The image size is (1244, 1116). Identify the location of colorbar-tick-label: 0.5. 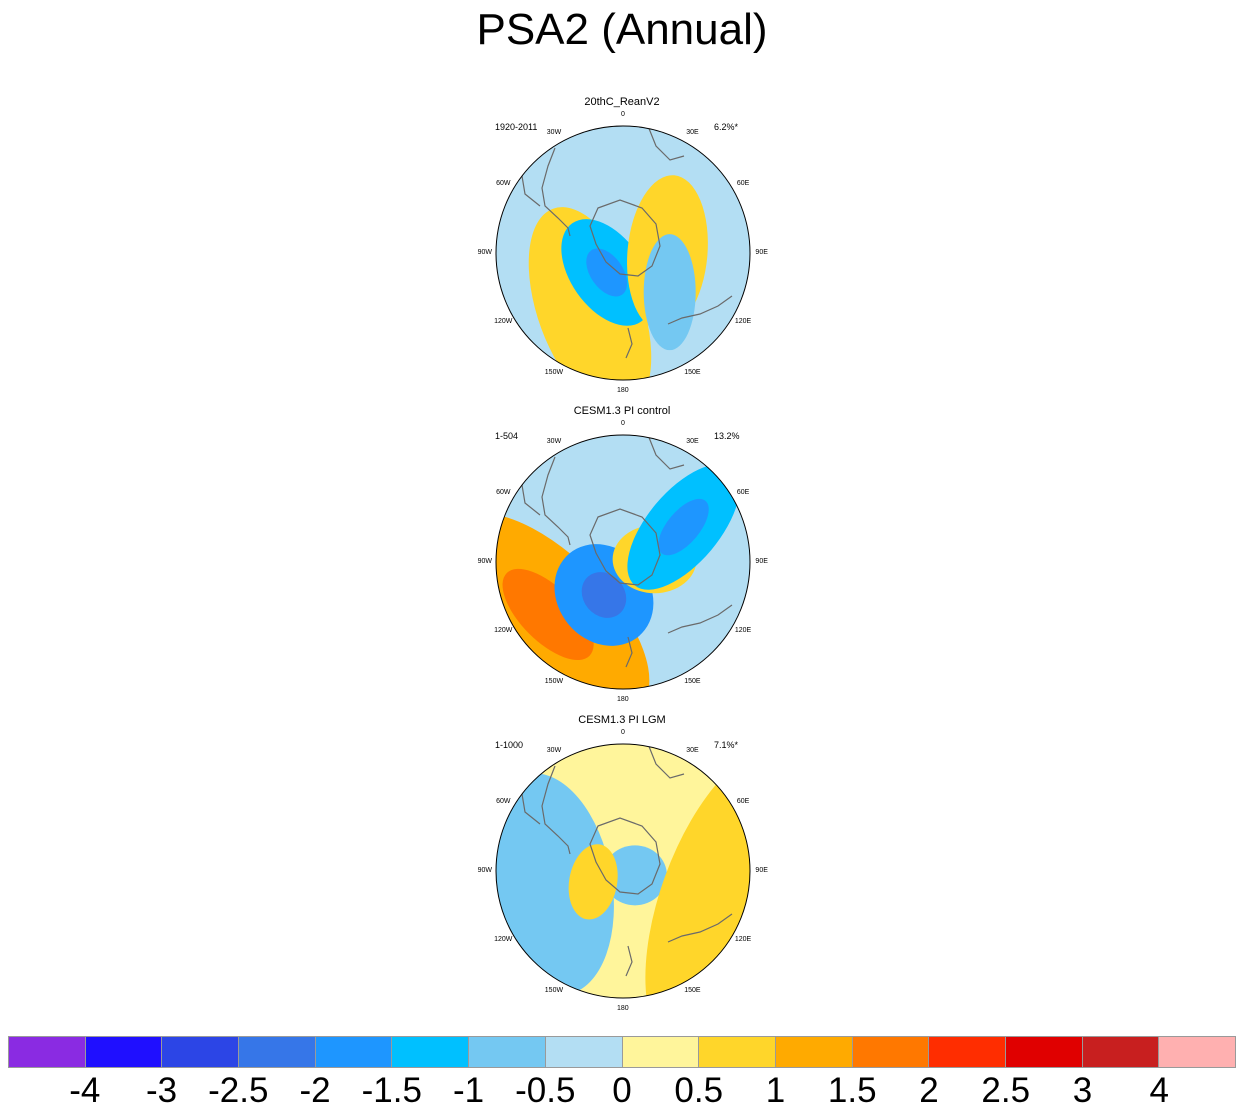
(699, 1090).